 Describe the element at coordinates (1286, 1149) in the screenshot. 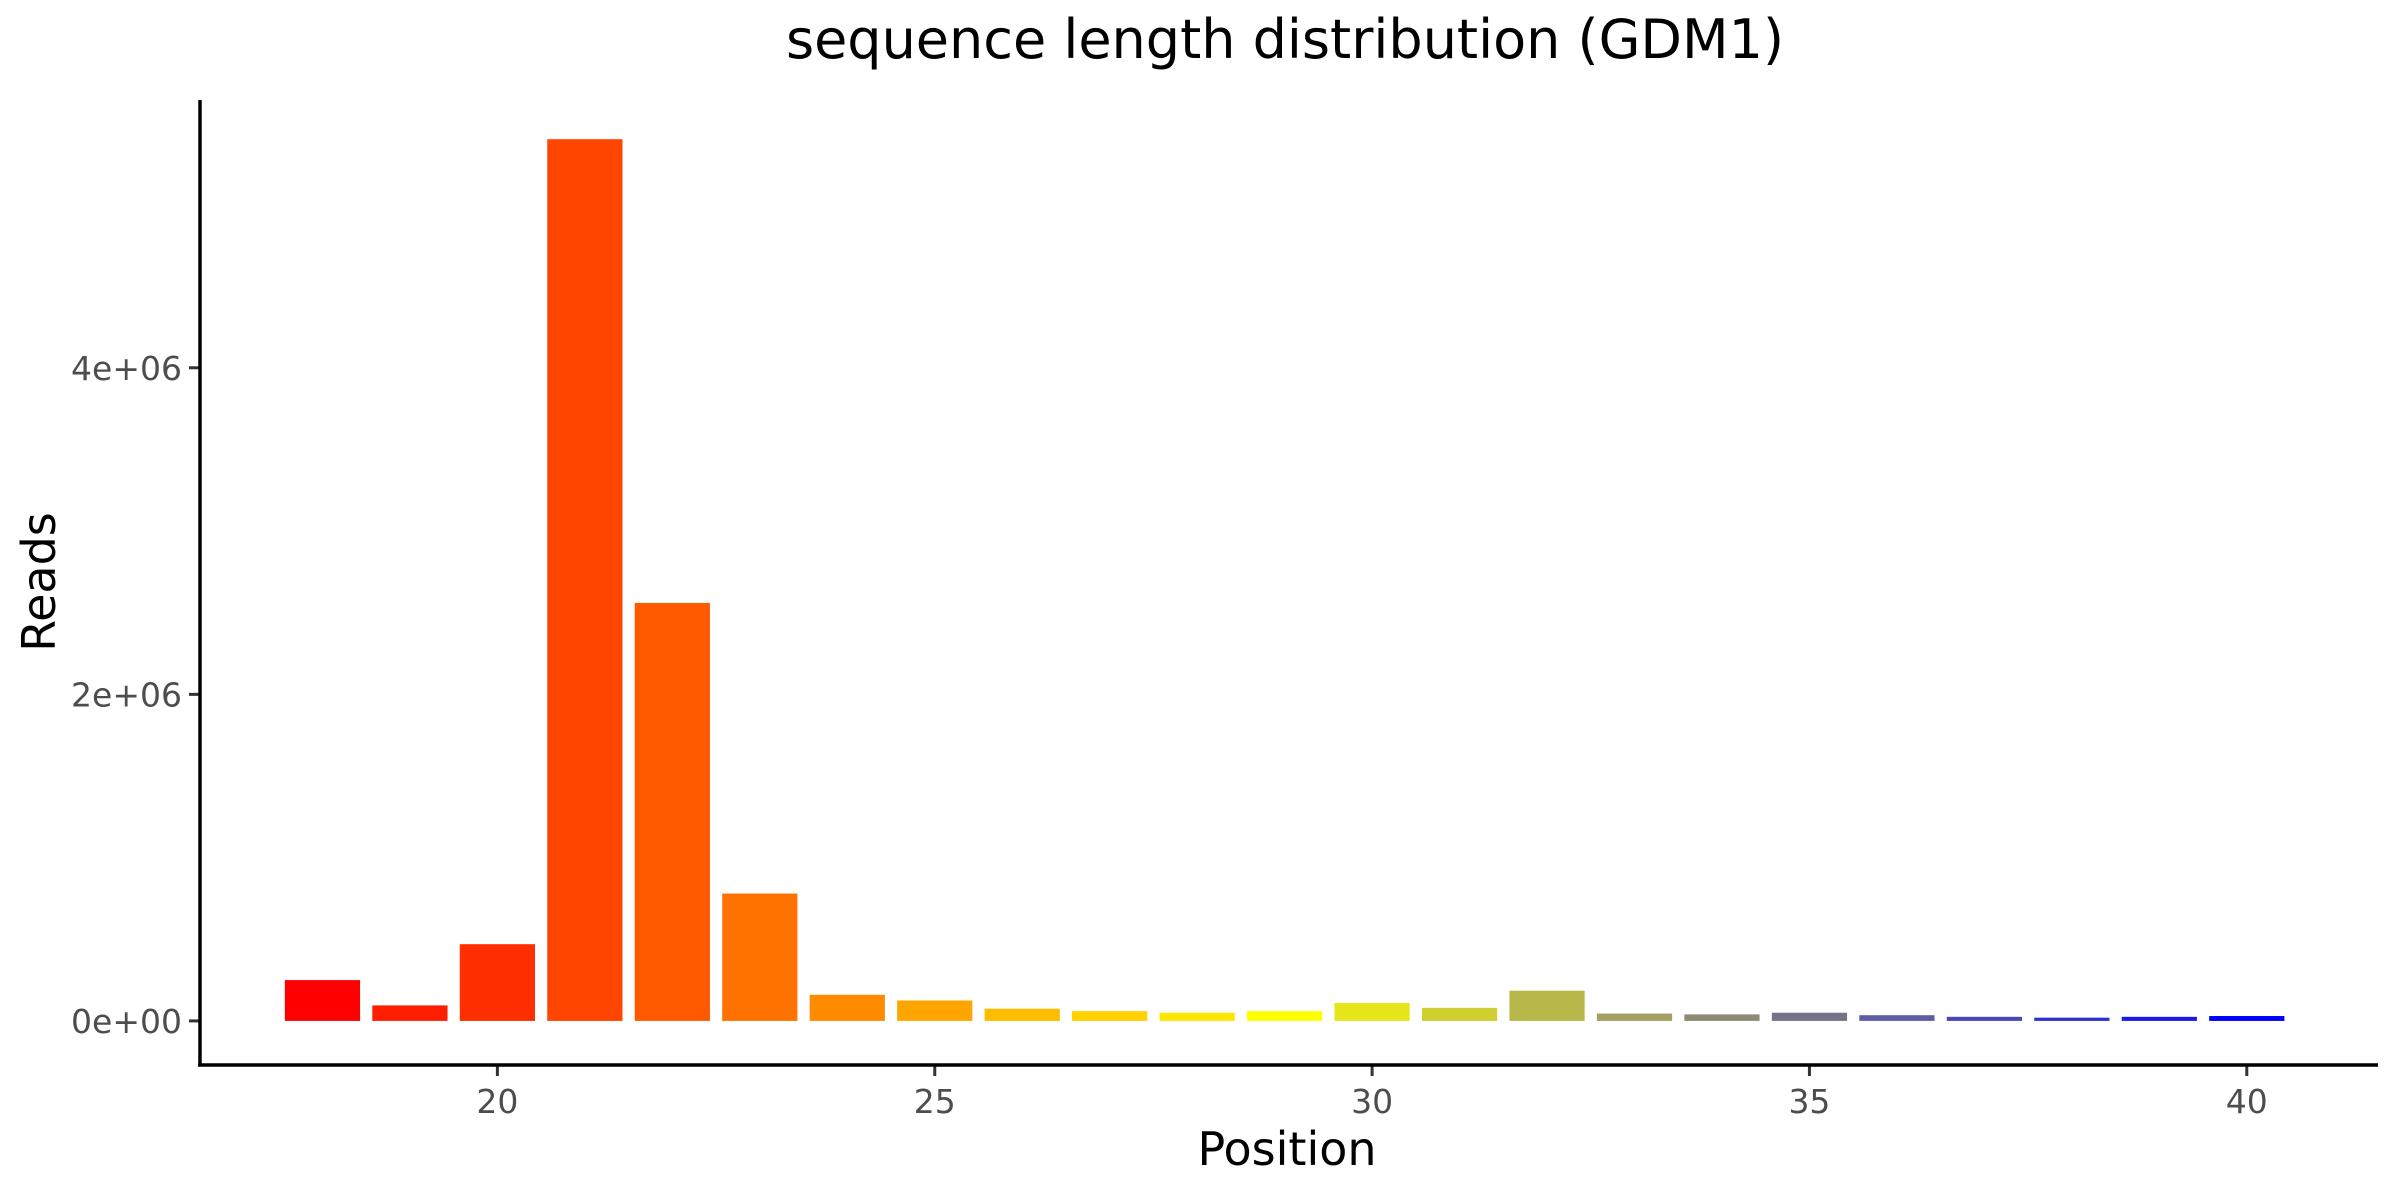

I see `x-axis-title: Position` at that location.